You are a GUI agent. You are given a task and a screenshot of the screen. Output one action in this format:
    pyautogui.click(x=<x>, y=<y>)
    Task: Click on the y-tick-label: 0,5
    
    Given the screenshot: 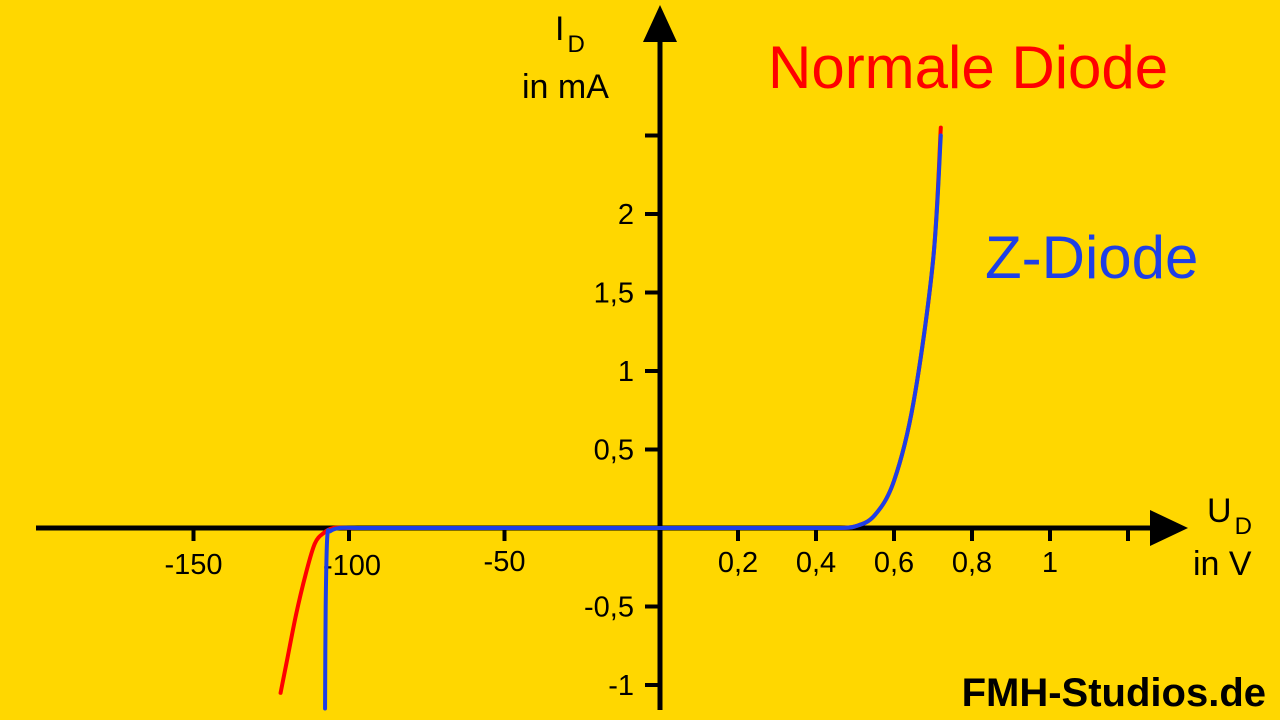 What is the action you would take?
    pyautogui.click(x=614, y=451)
    